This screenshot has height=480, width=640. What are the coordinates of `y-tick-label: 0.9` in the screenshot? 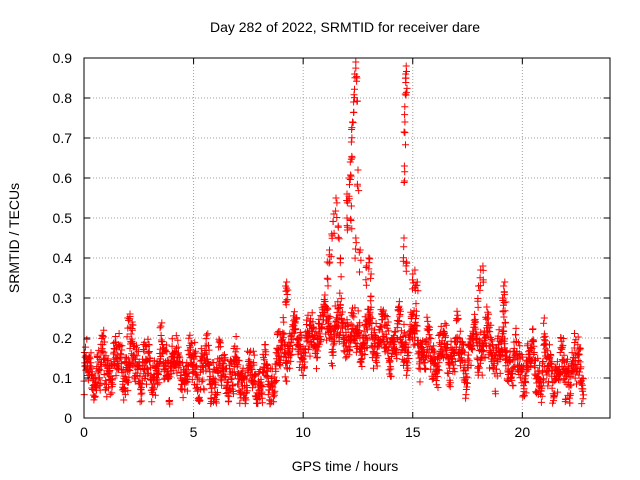 It's located at (63, 58).